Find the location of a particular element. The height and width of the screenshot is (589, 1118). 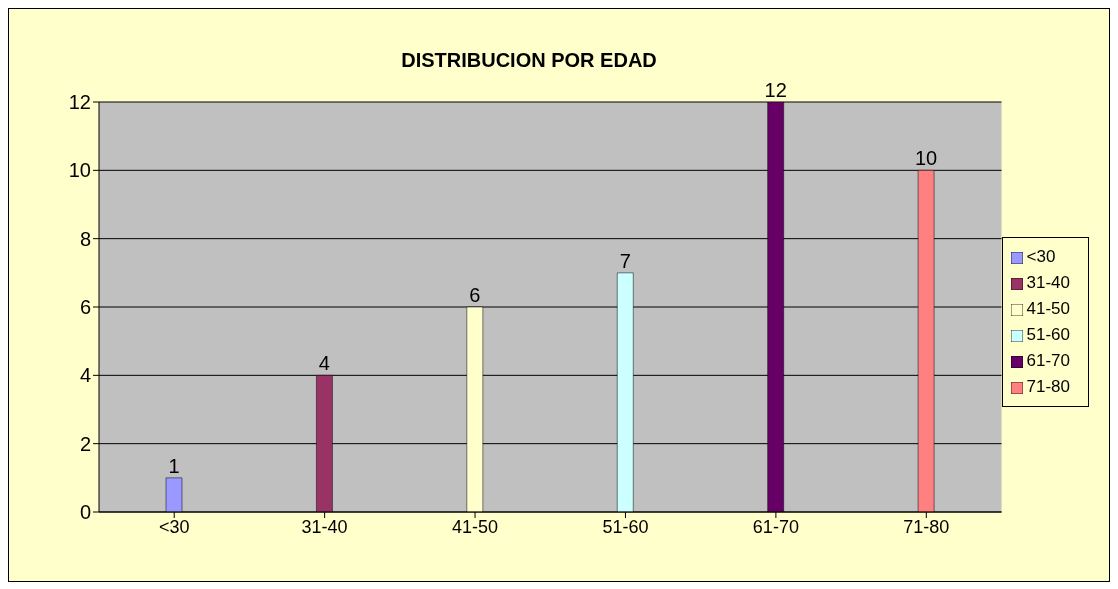

x-tick-label: 51-60 is located at coordinates (625, 526).